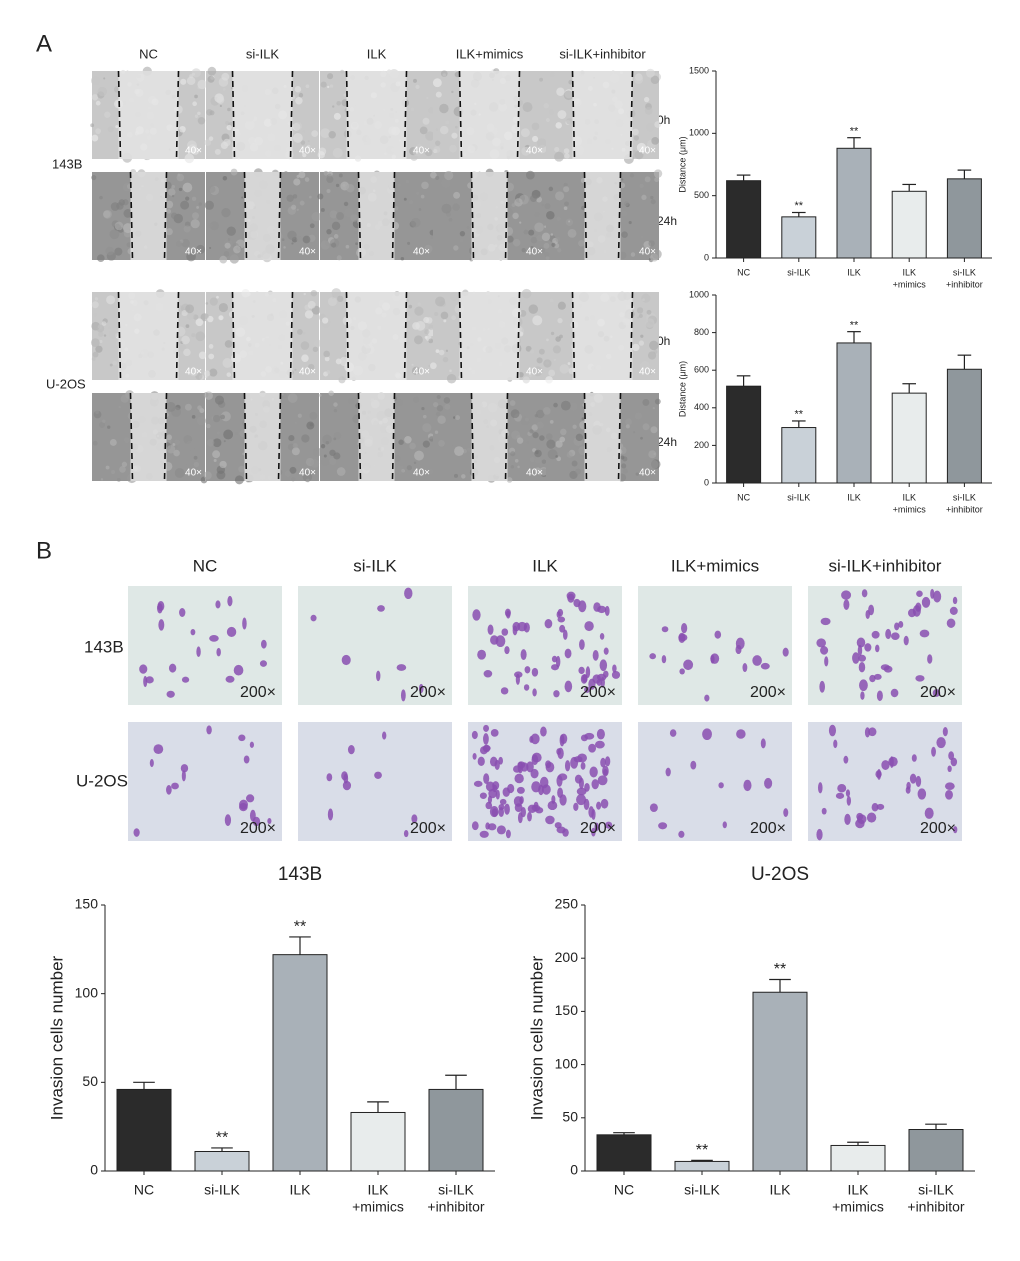 This screenshot has width=1020, height=1261. What do you see at coordinates (909, 497) in the screenshot?
I see `x-tick-label: ILK` at bounding box center [909, 497].